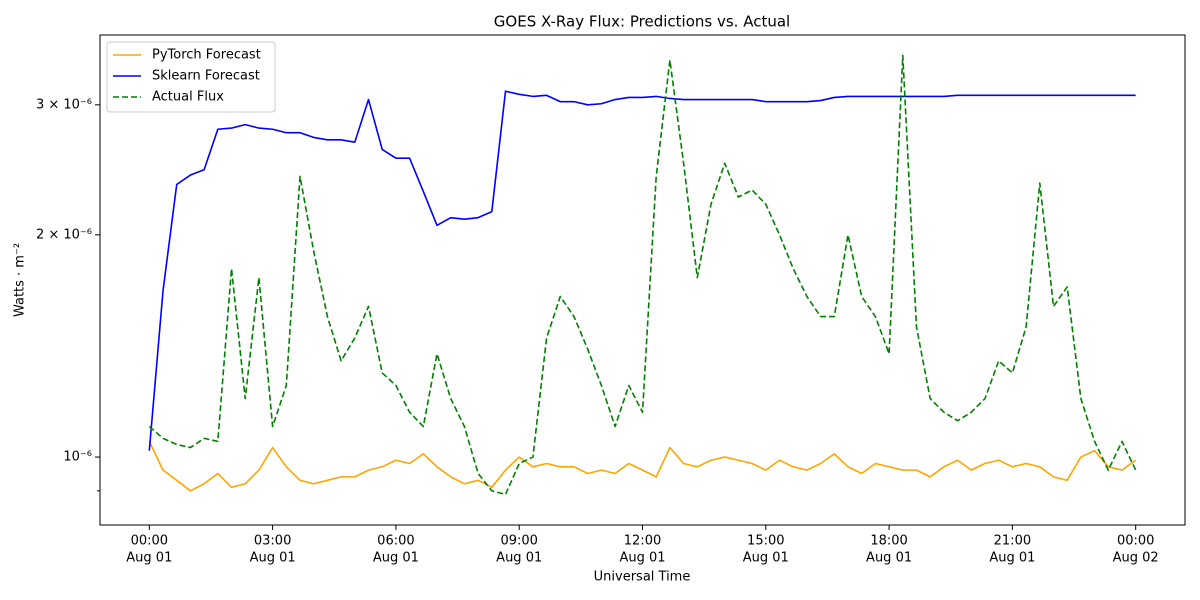 Image resolution: width=1200 pixels, height=600 pixels. I want to click on legend-label: Actual Flux, so click(188, 97).